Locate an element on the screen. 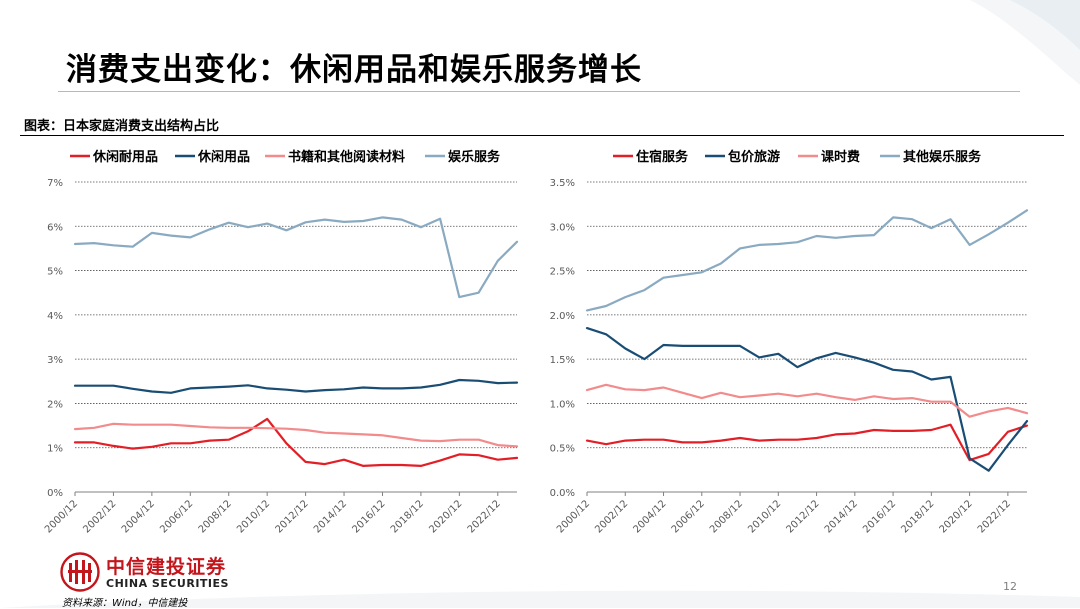 This screenshot has width=1080, height=609. brand-name-en: CHINA SECURITIES is located at coordinates (167, 583).